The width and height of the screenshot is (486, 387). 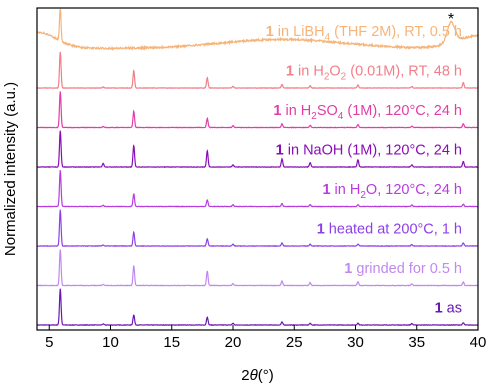 I want to click on x-tick-label: 40, so click(x=478, y=342).